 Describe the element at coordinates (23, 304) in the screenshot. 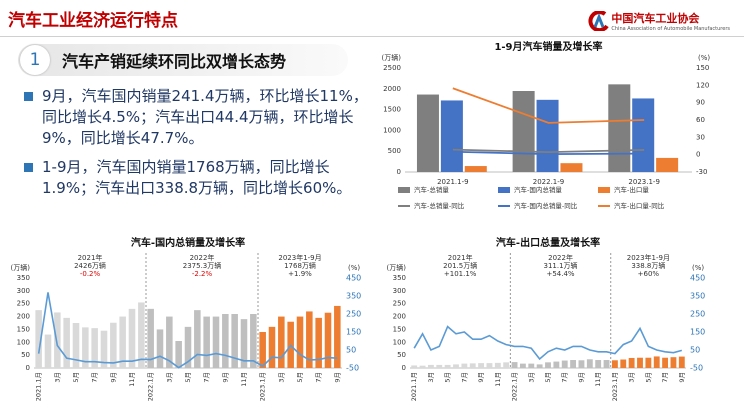

I see `y-tick-label: 250` at that location.